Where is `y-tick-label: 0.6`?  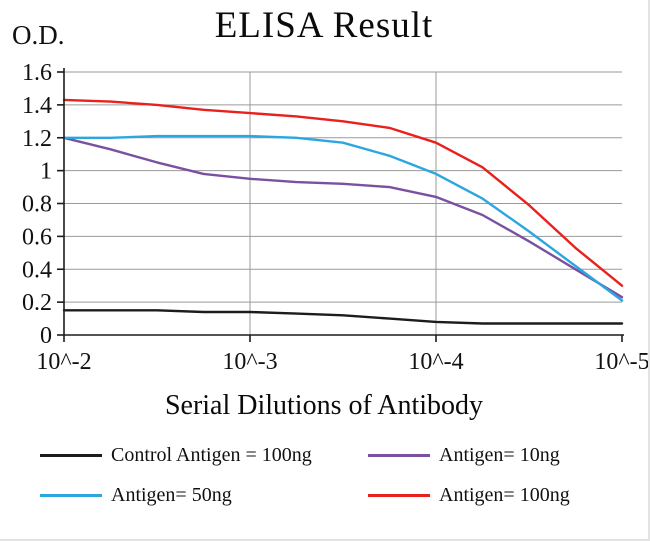
y-tick-label: 0.6 is located at coordinates (37, 237).